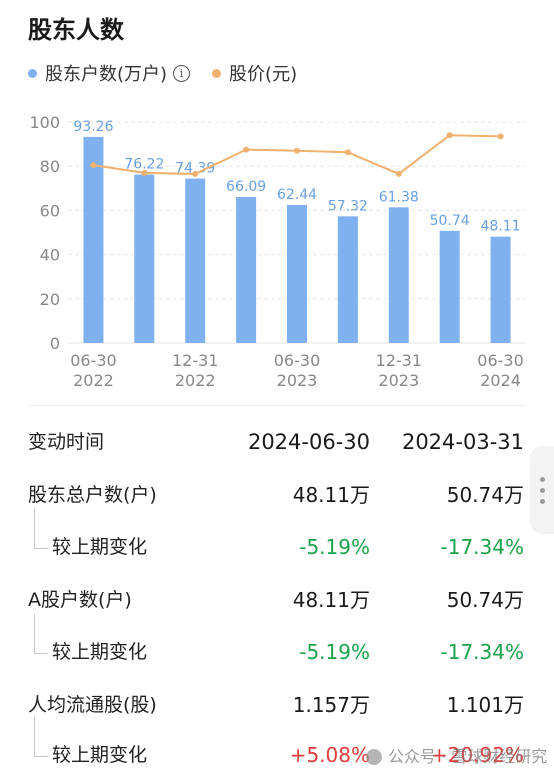 Image resolution: width=554 pixels, height=778 pixels. What do you see at coordinates (92, 705) in the screenshot?
I see `row-label: 人均流通股(股)` at bounding box center [92, 705].